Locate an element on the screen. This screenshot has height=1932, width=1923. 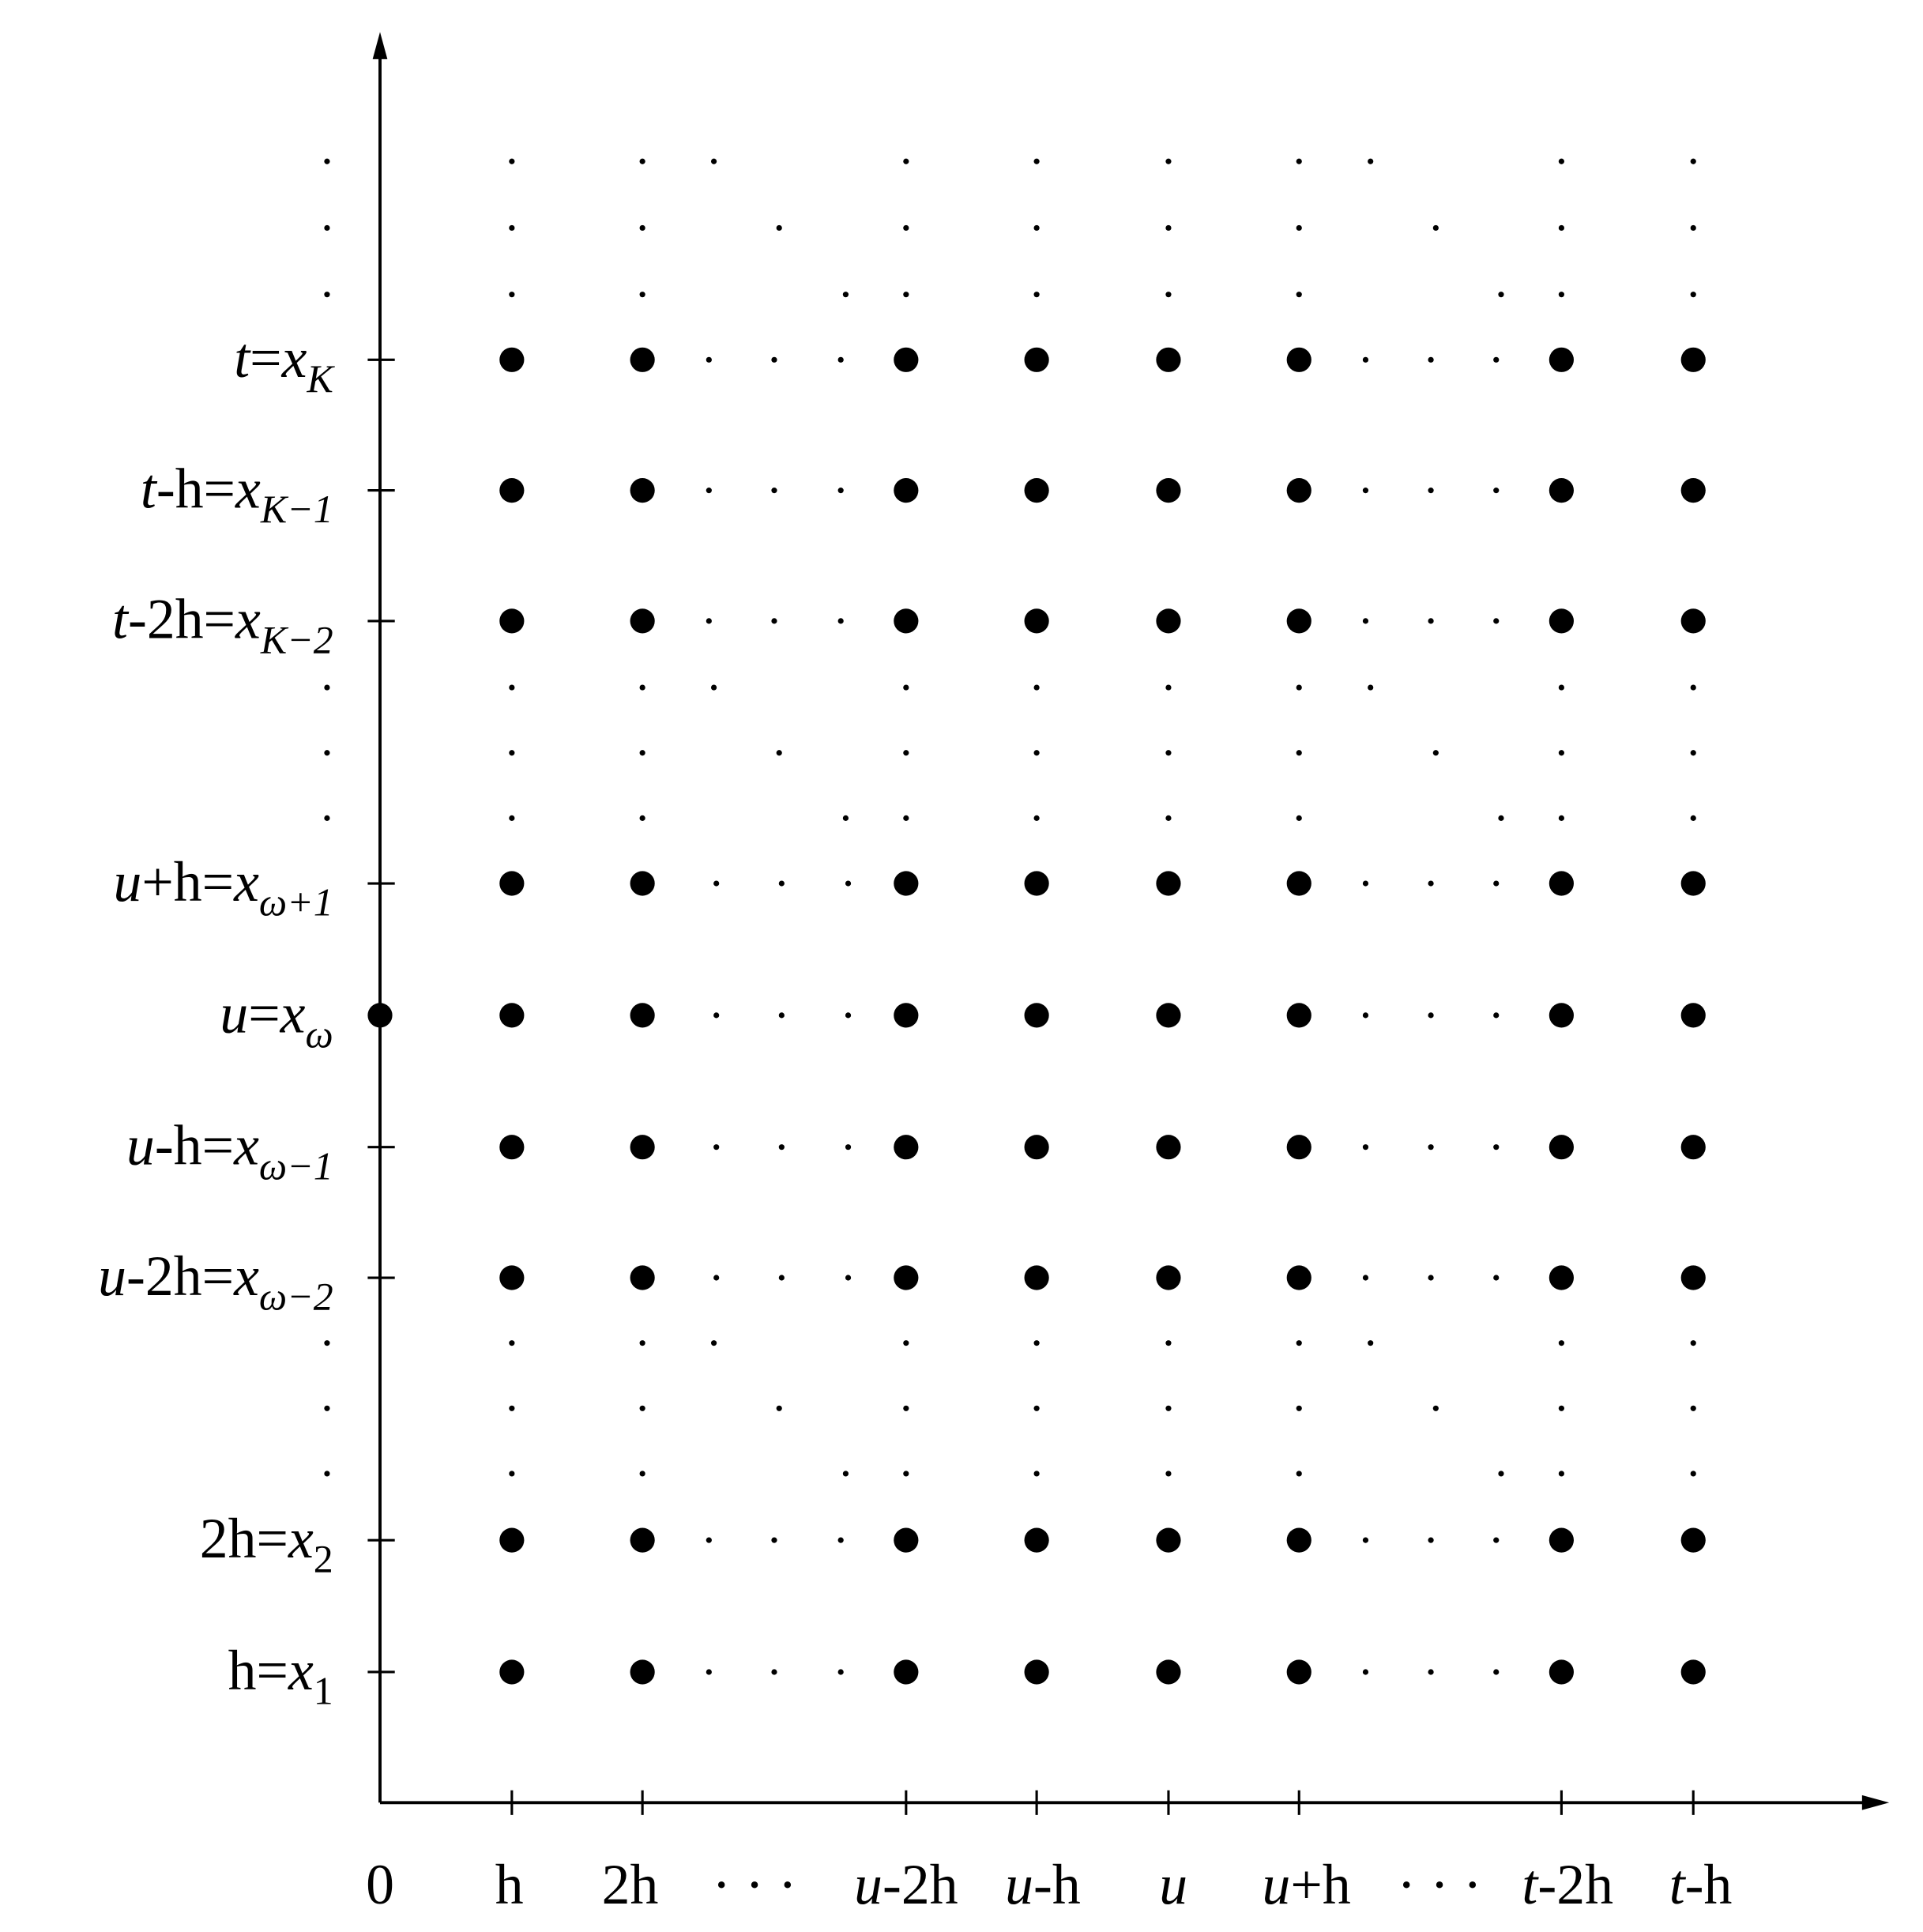
axis-label: u-h is located at coordinates (1043, 1884).